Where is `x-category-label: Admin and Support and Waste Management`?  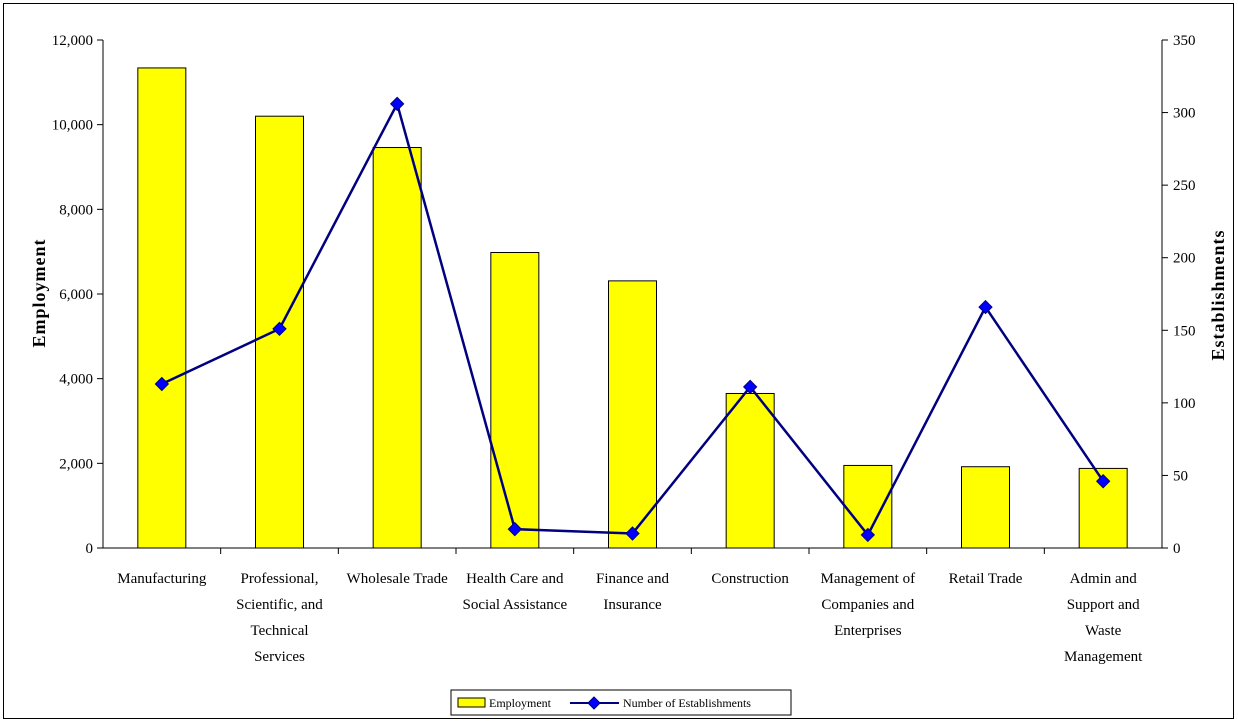 x-category-label: Admin and Support and Waste Management is located at coordinates (1103, 618).